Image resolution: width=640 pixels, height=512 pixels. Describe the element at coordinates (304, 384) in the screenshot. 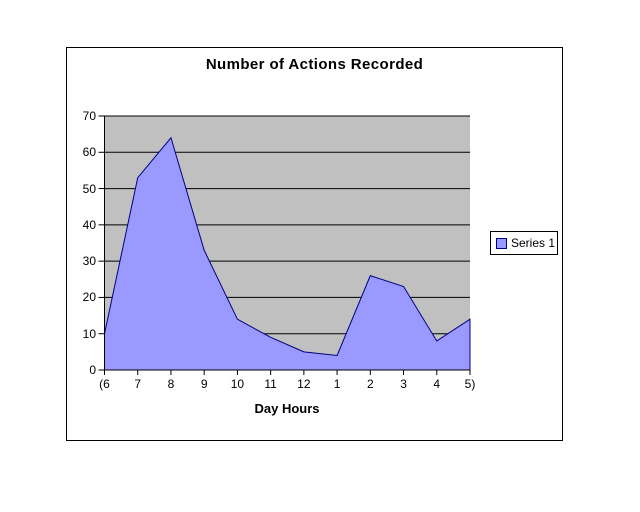

I see `x-tick-label: 12` at that location.